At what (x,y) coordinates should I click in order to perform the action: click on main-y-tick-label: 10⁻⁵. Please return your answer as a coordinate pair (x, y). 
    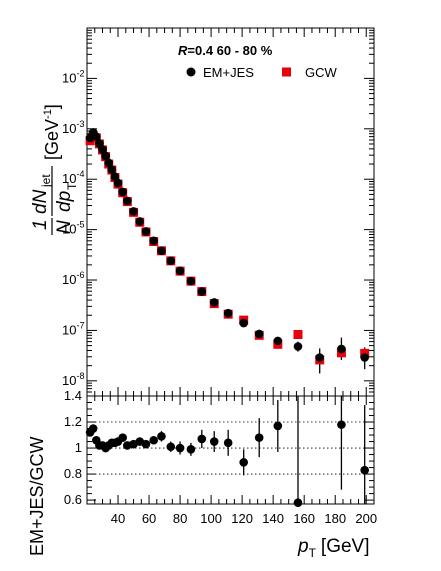
    Looking at the image, I should click on (73, 228).